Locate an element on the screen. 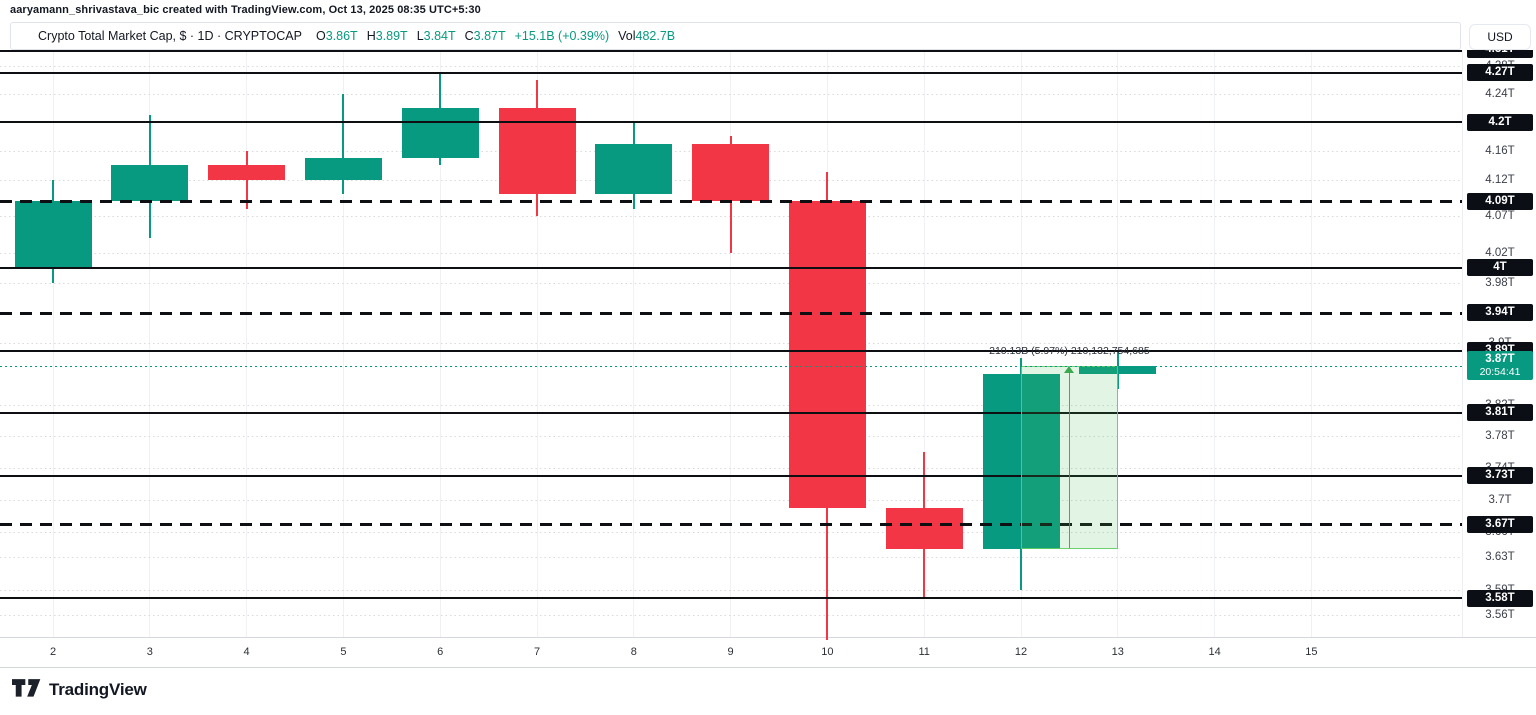 The height and width of the screenshot is (715, 1536). time-axis-label: 10 is located at coordinates (827, 652).